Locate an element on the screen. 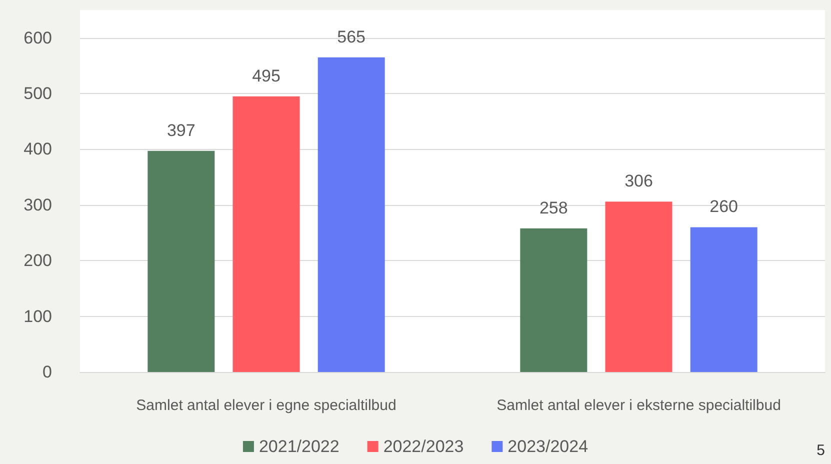  y-tick-label: 500 is located at coordinates (38, 94).